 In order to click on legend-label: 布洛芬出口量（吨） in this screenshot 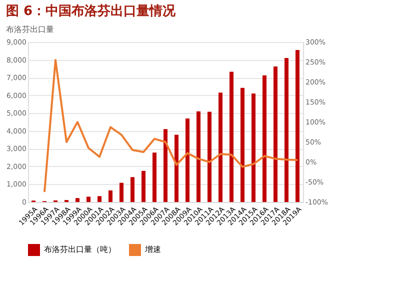, I will do `click(80, 249)`.